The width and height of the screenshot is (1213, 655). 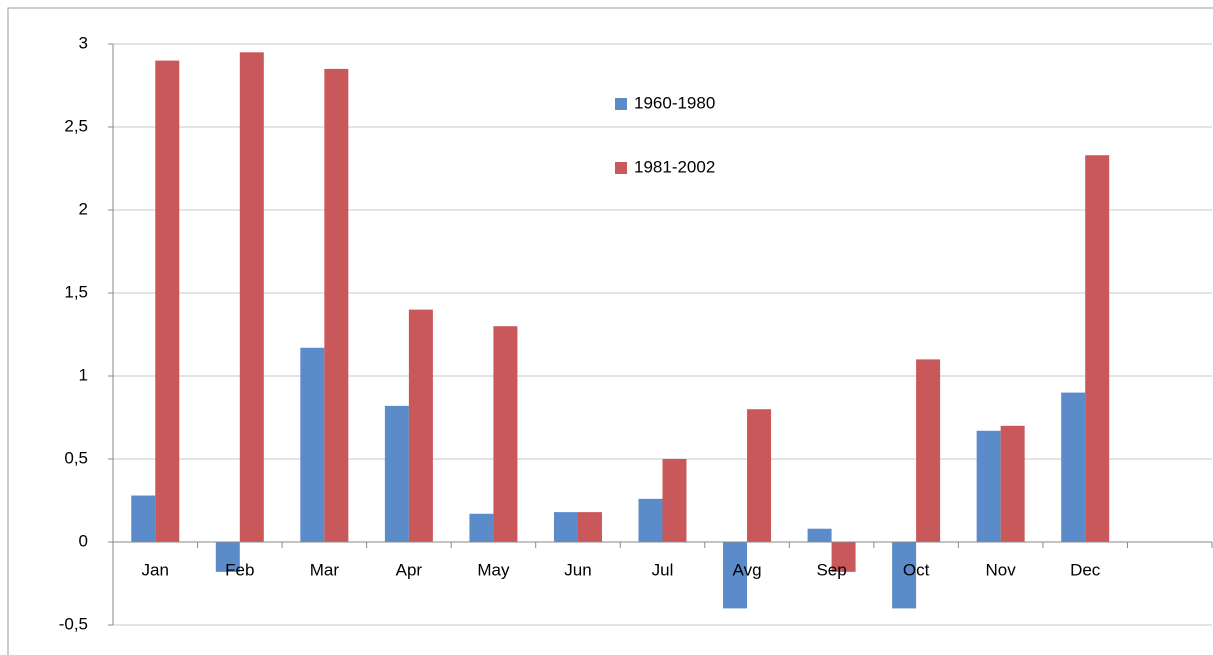 I want to click on x-tick-label: Oct, so click(x=916, y=569).